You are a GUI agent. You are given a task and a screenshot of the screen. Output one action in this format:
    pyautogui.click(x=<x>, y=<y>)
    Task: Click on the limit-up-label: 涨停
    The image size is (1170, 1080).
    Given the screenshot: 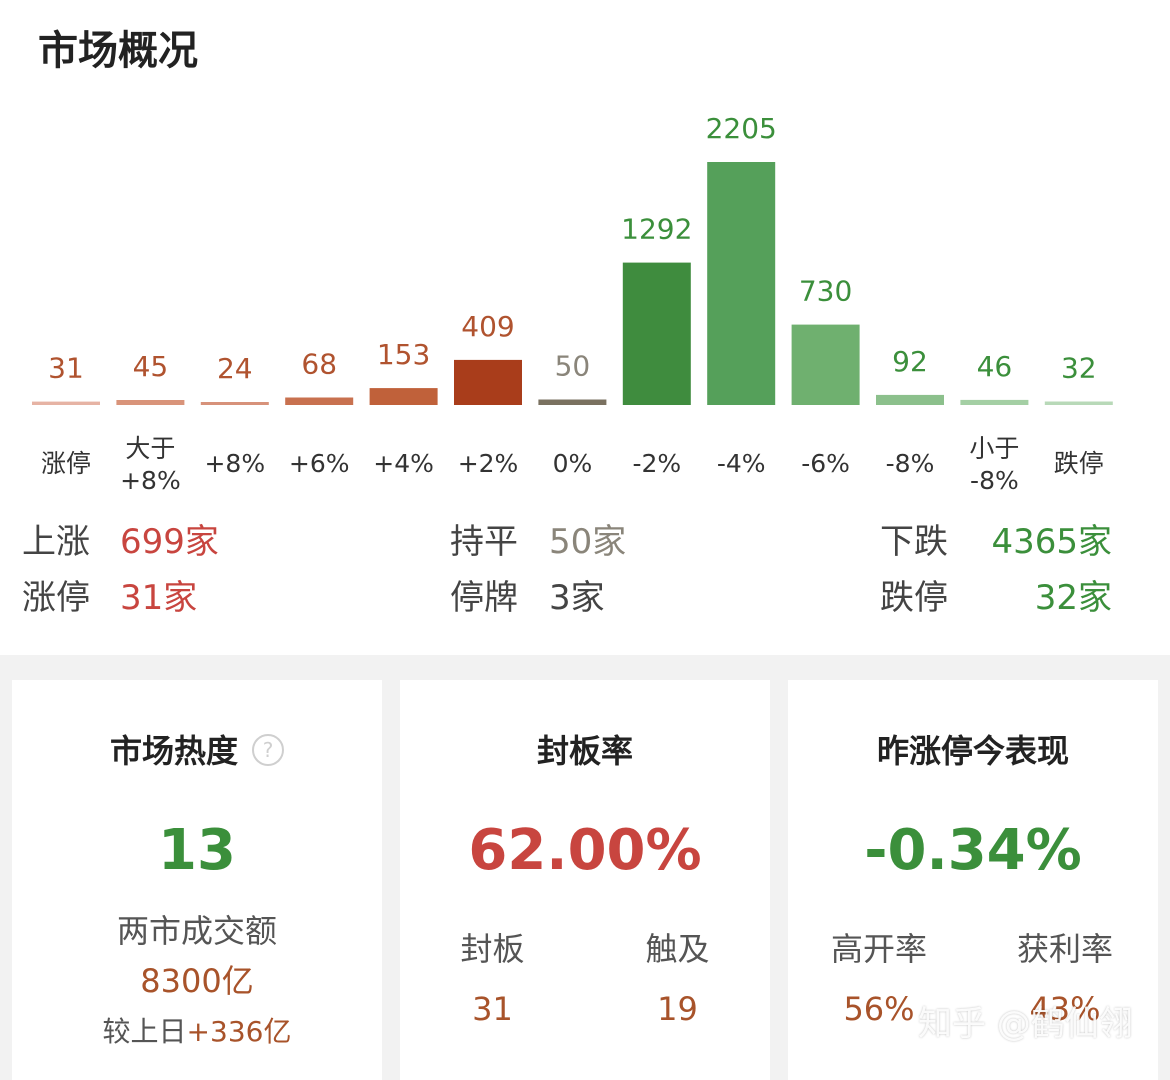 What is the action you would take?
    pyautogui.click(x=56, y=598)
    